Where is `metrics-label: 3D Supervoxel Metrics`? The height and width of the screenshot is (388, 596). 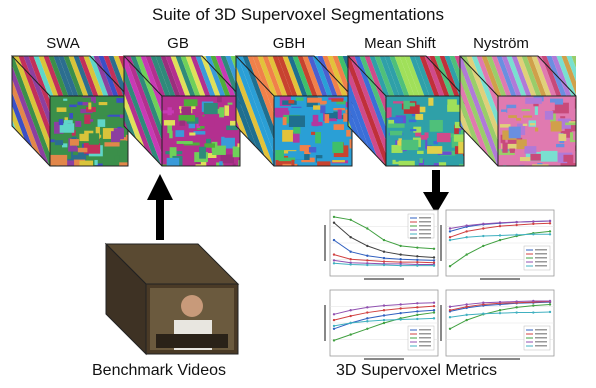 metrics-label: 3D Supervoxel Metrics is located at coordinates (416, 370).